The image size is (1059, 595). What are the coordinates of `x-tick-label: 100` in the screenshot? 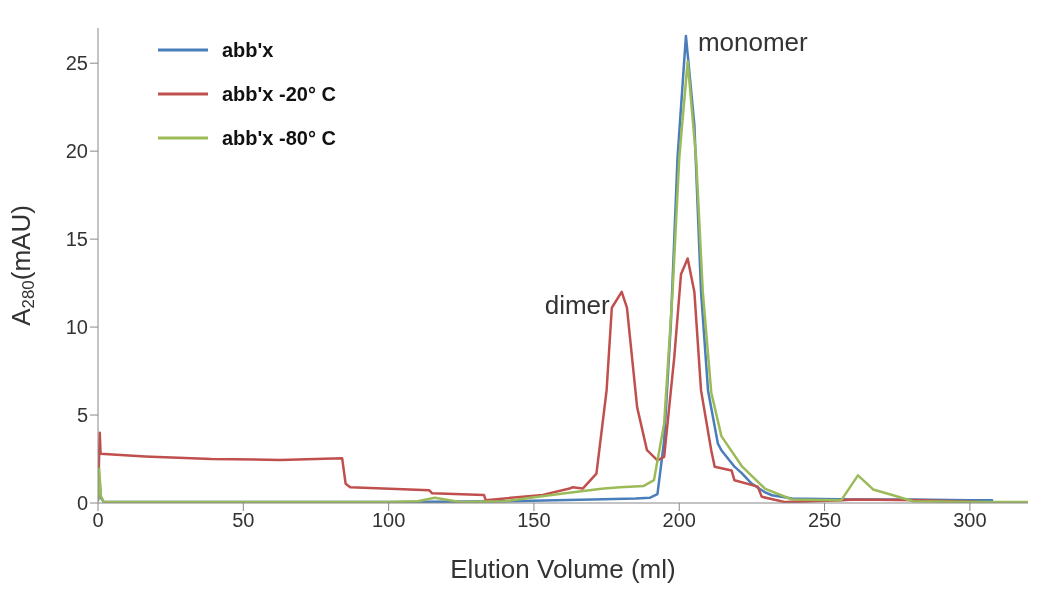 It's located at (388, 520).